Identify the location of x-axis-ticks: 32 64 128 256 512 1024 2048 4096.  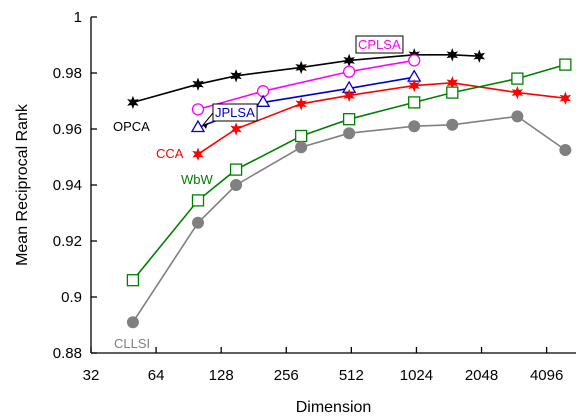
(323, 365).